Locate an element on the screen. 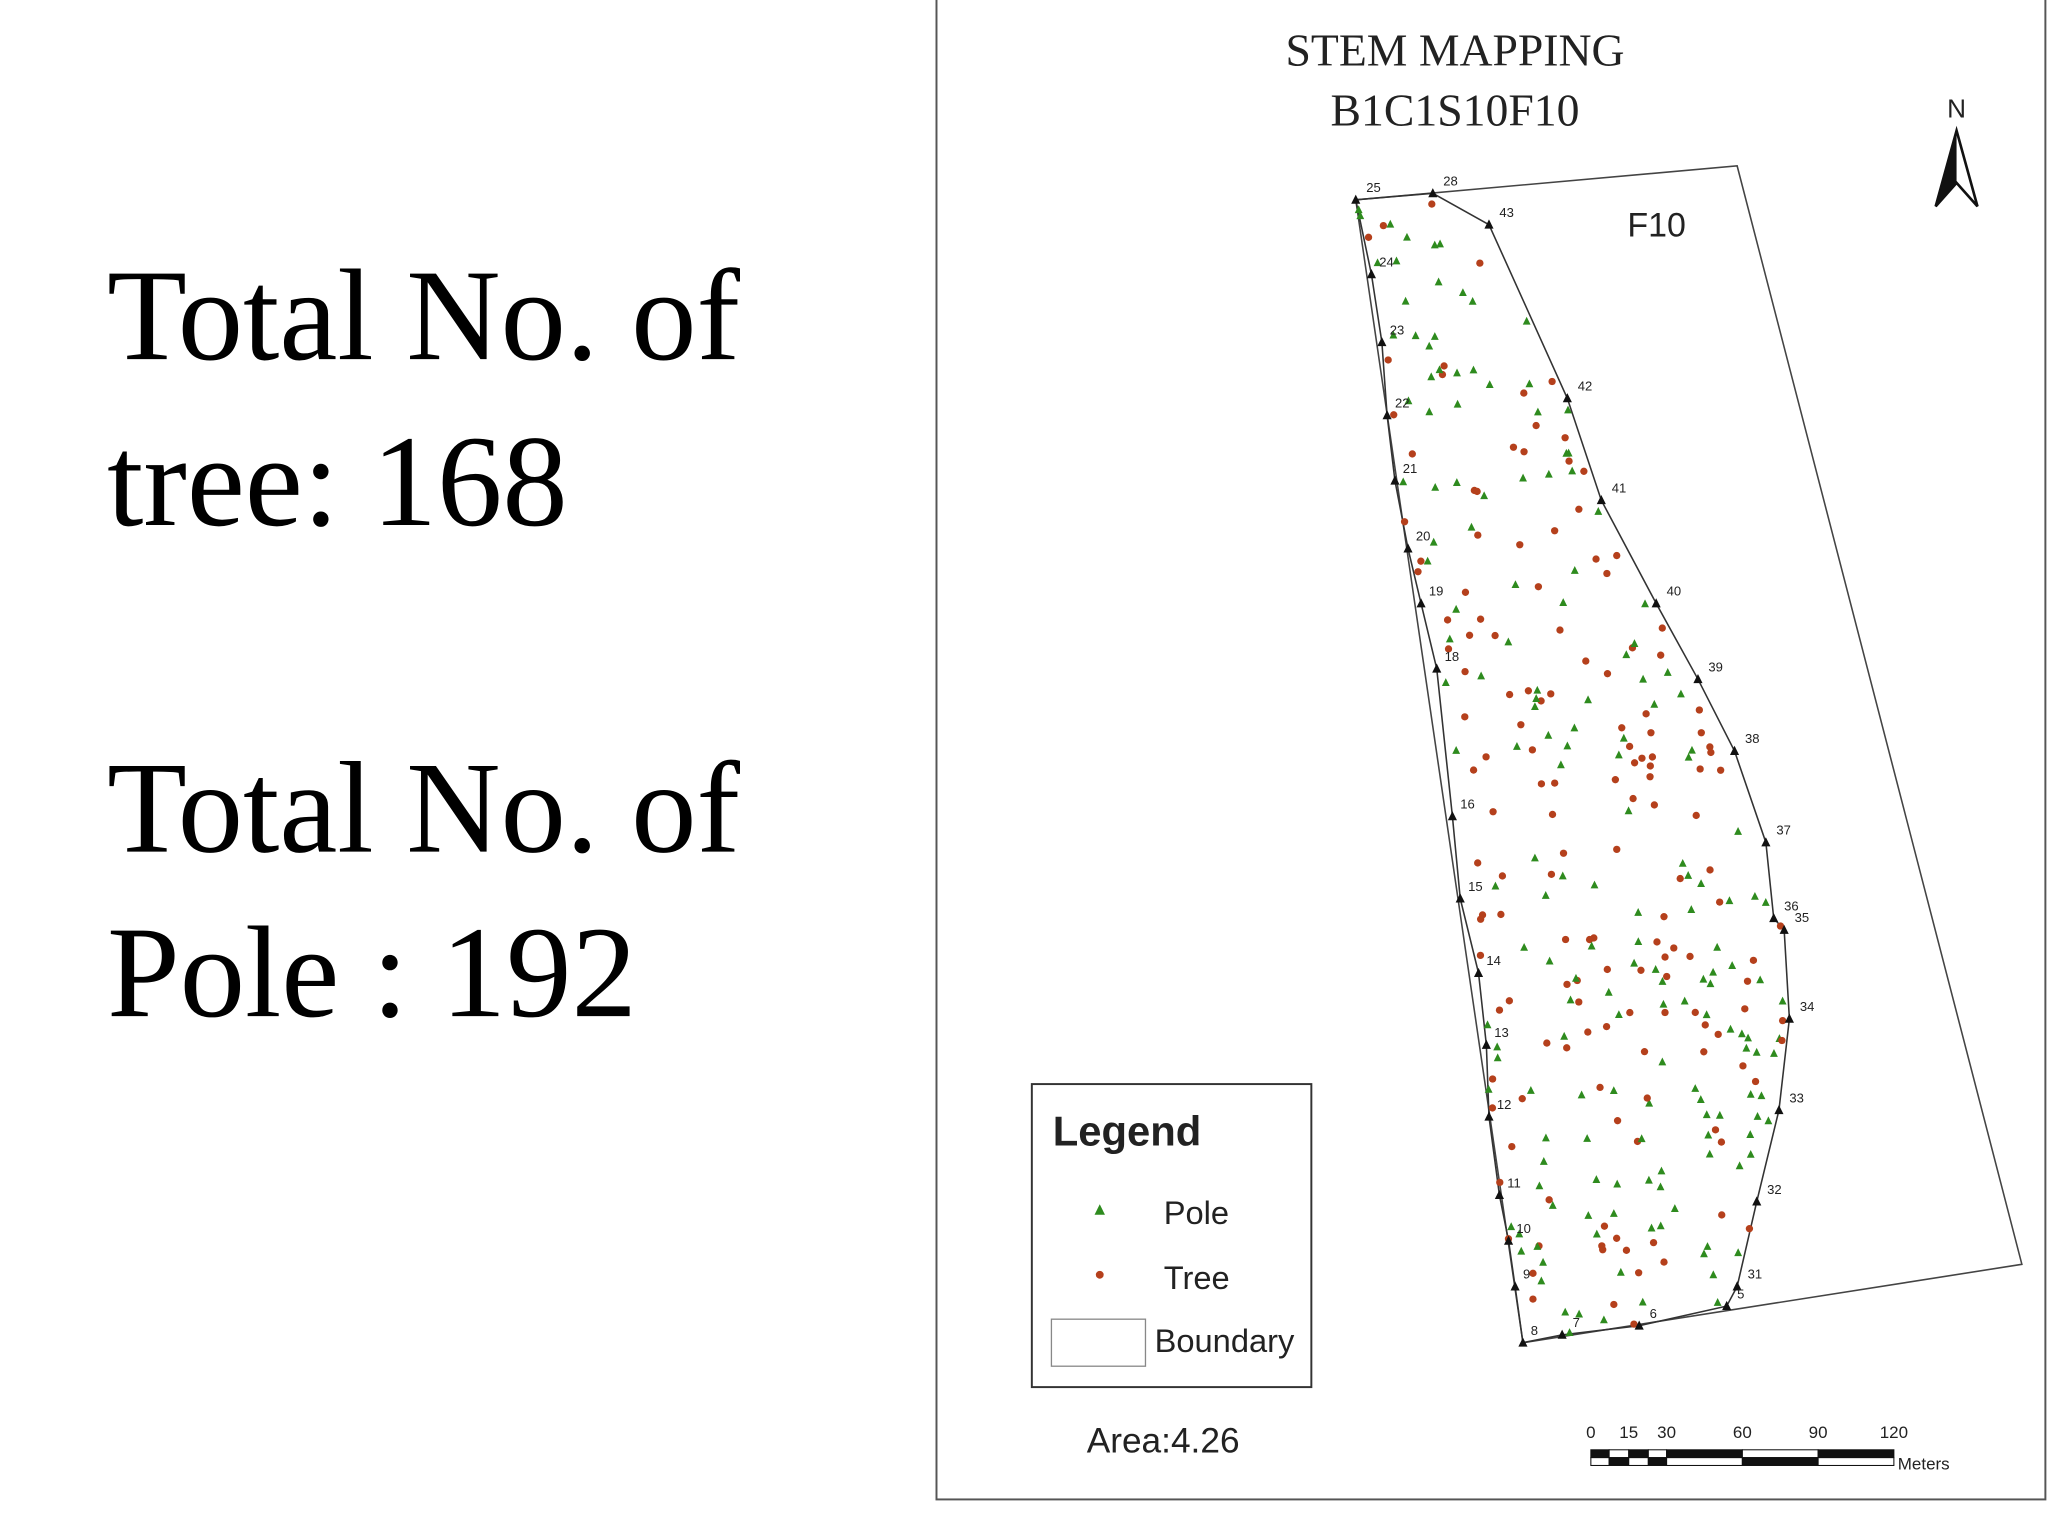 The image size is (2048, 1536). vertex-label: 33 is located at coordinates (1796, 1097).